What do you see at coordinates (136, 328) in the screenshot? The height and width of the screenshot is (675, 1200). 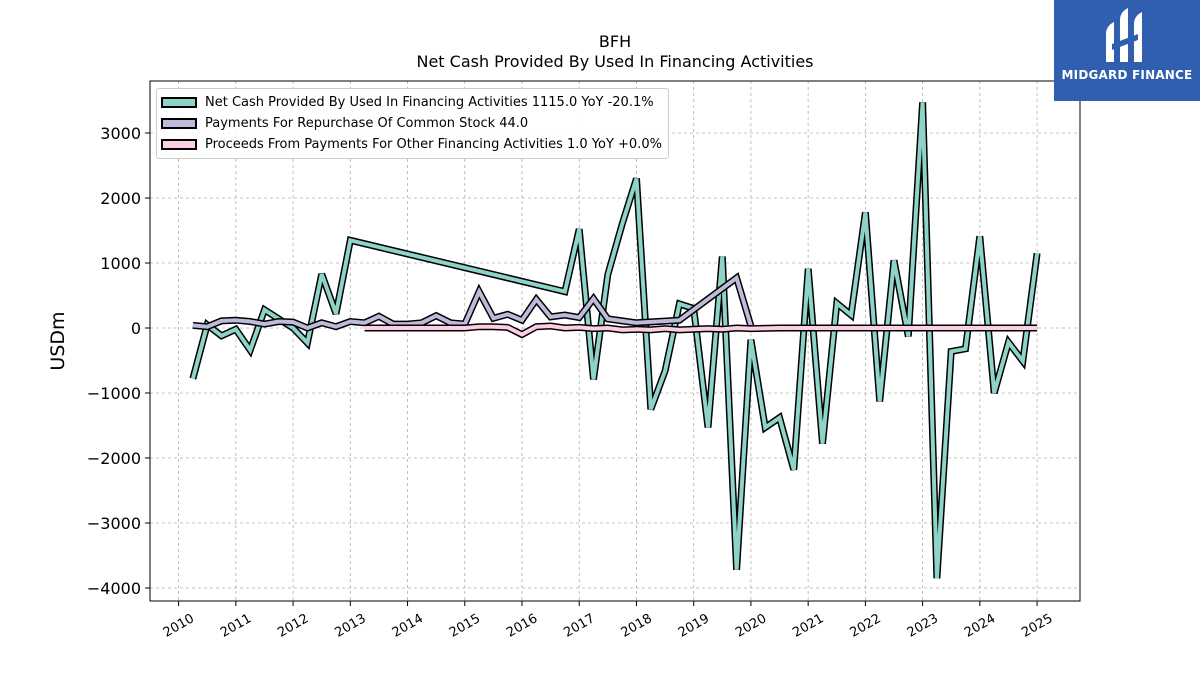 I see `y-tick-label: 0` at bounding box center [136, 328].